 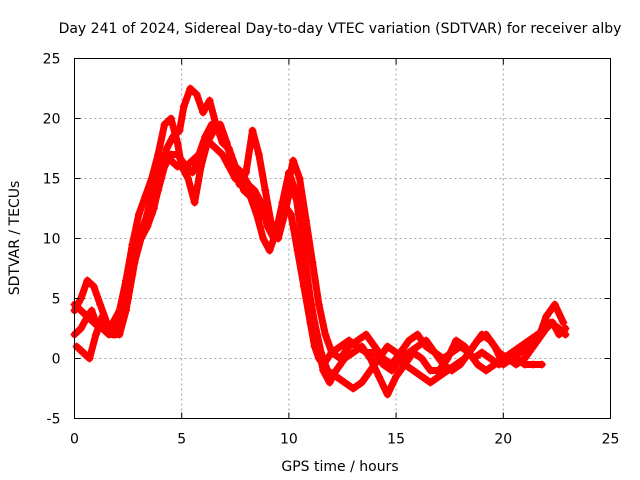 What do you see at coordinates (52, 180) in the screenshot?
I see `y-tick-label: 15` at bounding box center [52, 180].